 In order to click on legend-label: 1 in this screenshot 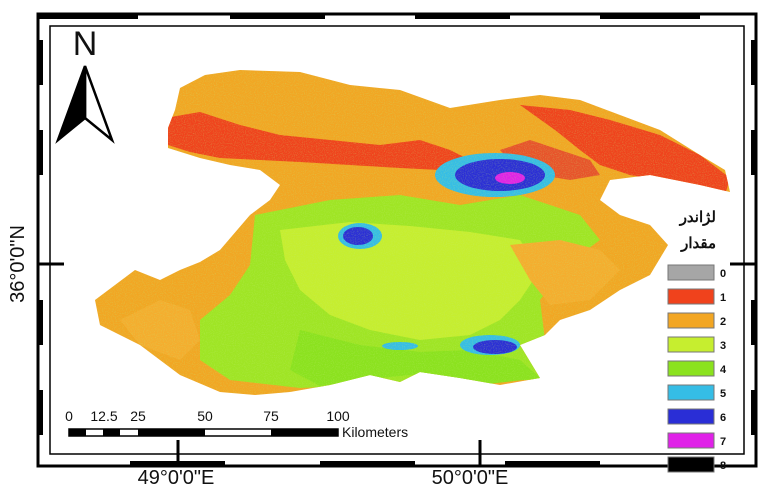, I will do `click(723, 298)`.